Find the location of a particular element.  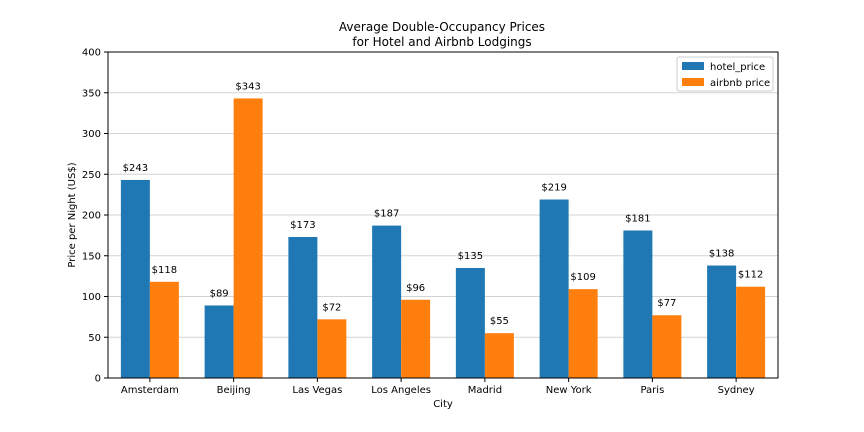

data-label: $55 is located at coordinates (499, 321).